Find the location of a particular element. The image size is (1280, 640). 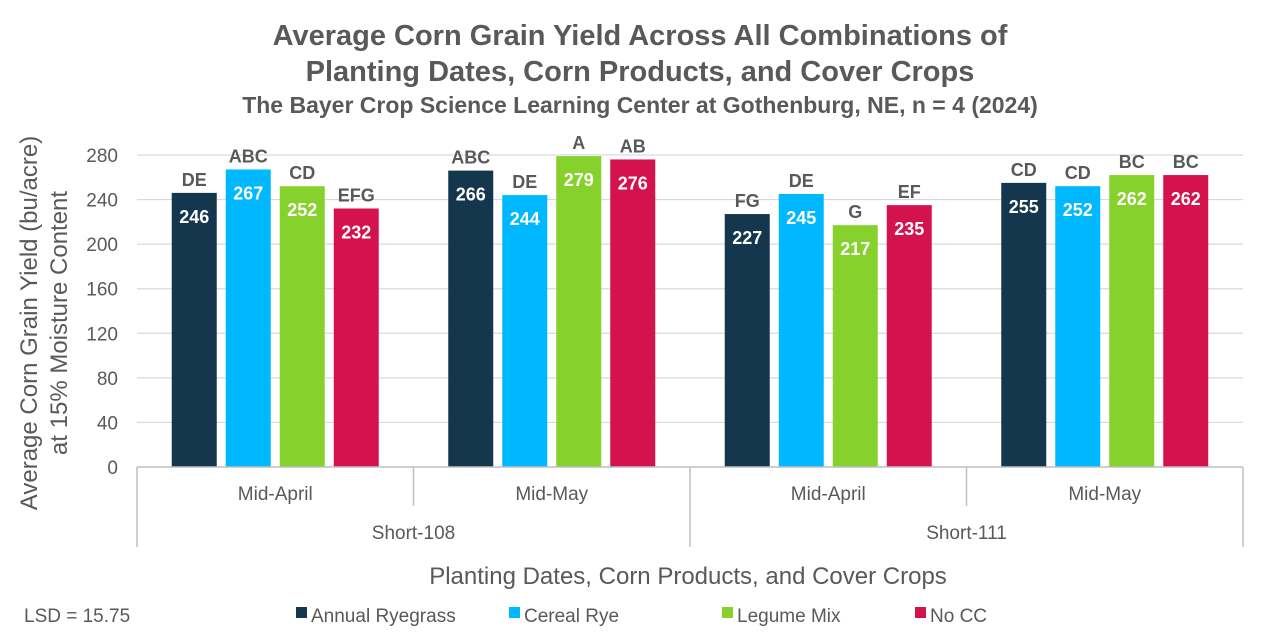

data-label: 232 is located at coordinates (356, 232).